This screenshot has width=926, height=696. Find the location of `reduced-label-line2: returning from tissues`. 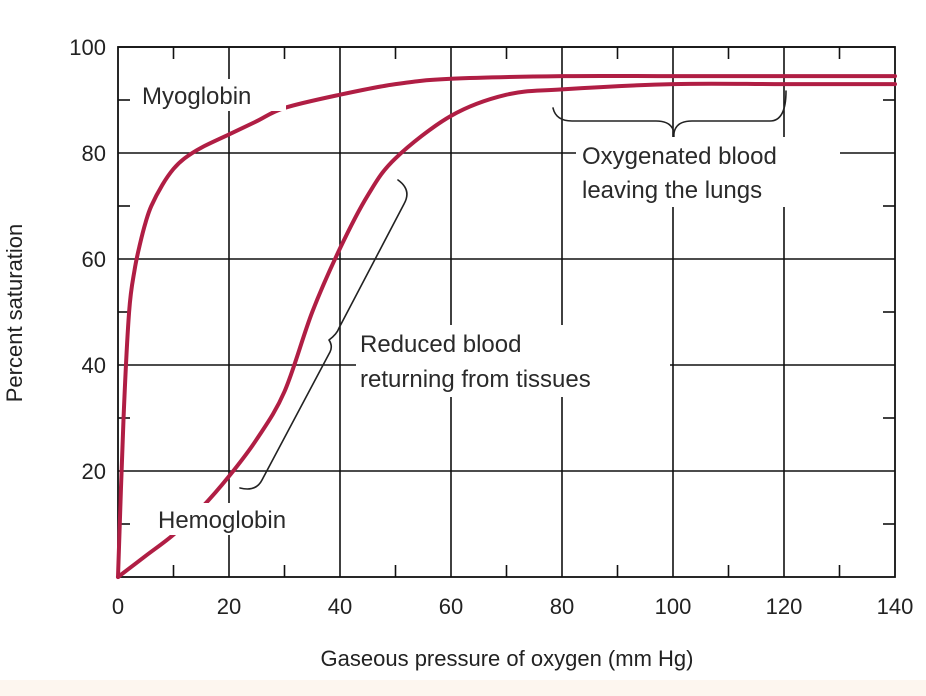

reduced-label-line2: returning from tissues is located at coordinates (475, 379).